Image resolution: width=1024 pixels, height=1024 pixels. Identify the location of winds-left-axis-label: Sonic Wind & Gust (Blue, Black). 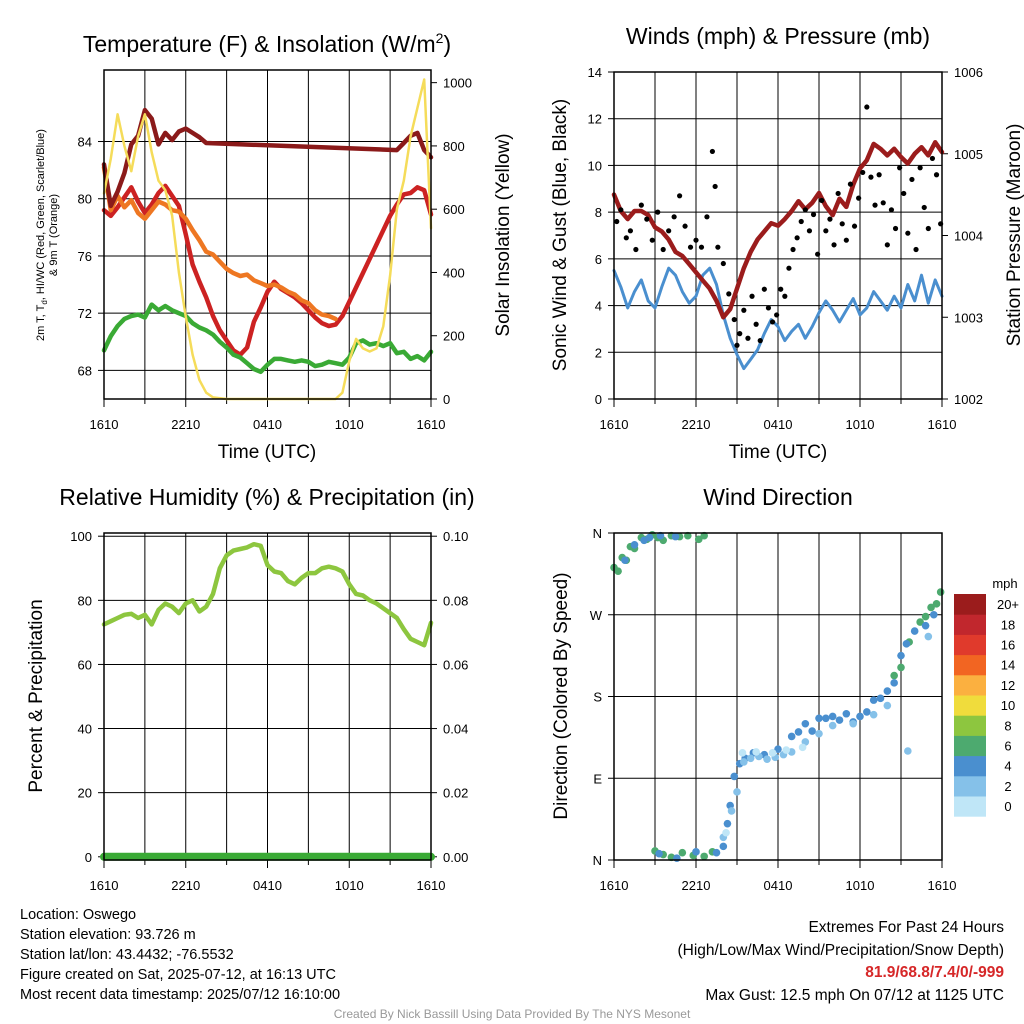
(560, 235).